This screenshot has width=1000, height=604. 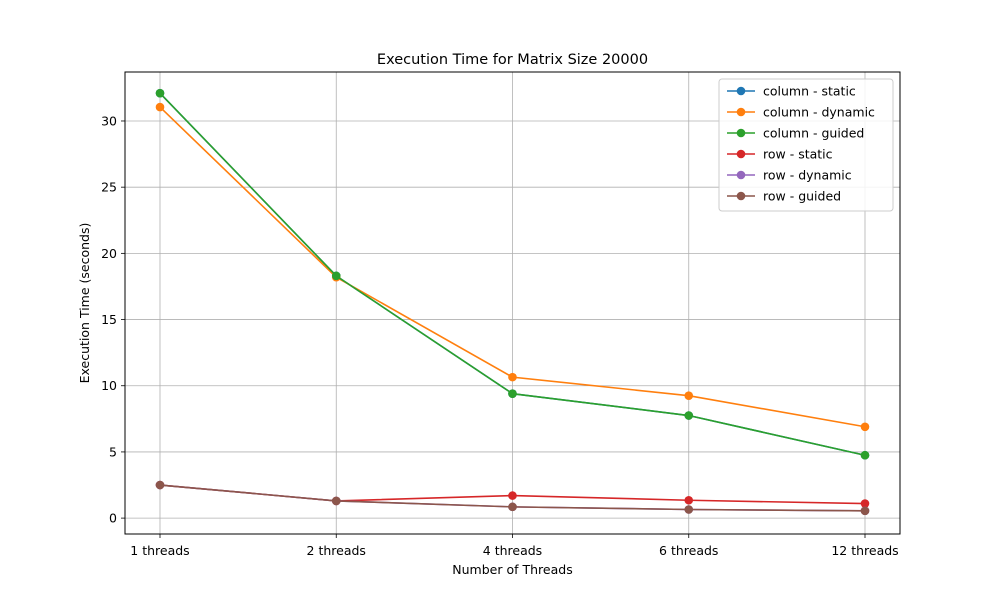 What do you see at coordinates (113, 518) in the screenshot?
I see `y-tick-label: 0` at bounding box center [113, 518].